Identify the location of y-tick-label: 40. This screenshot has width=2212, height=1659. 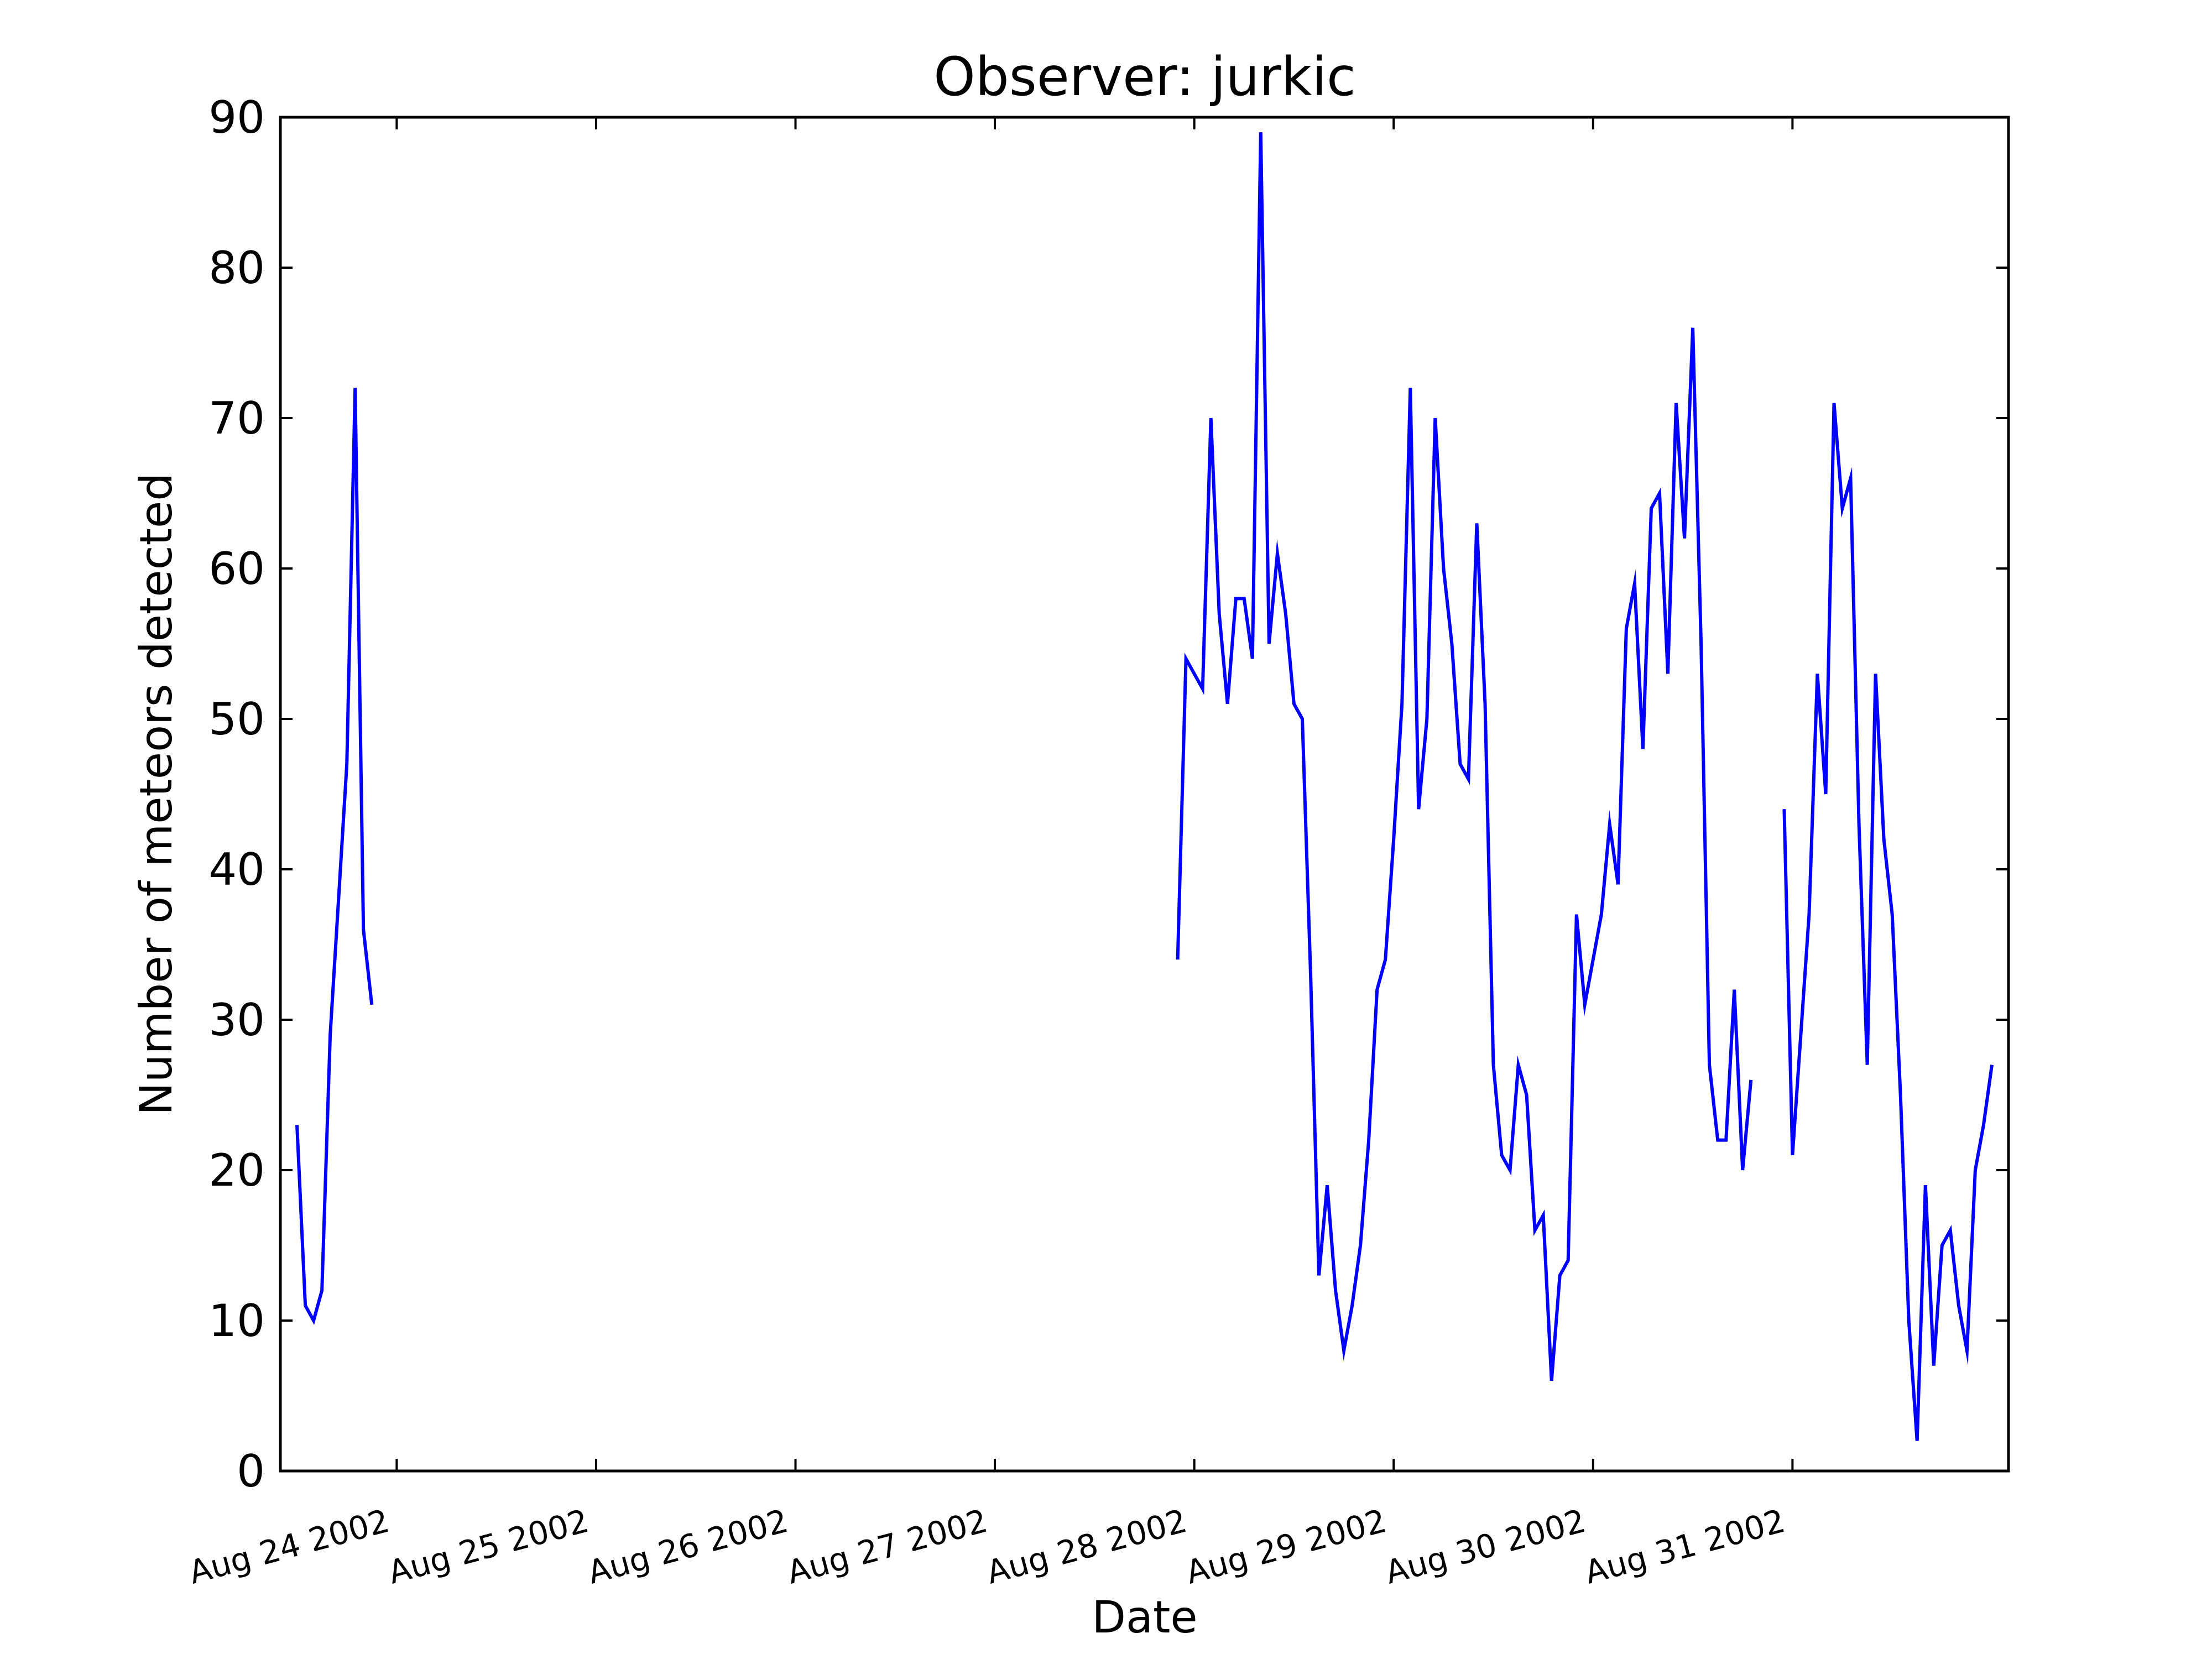
(237, 870).